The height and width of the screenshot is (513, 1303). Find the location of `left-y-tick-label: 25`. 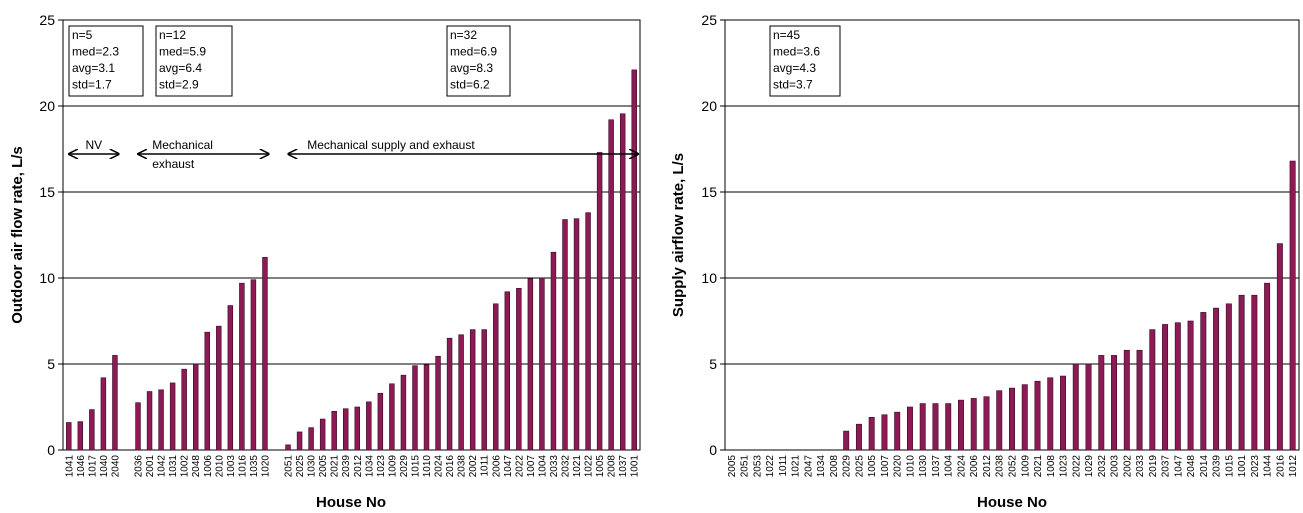

left-y-tick-label: 25 is located at coordinates (47, 20).